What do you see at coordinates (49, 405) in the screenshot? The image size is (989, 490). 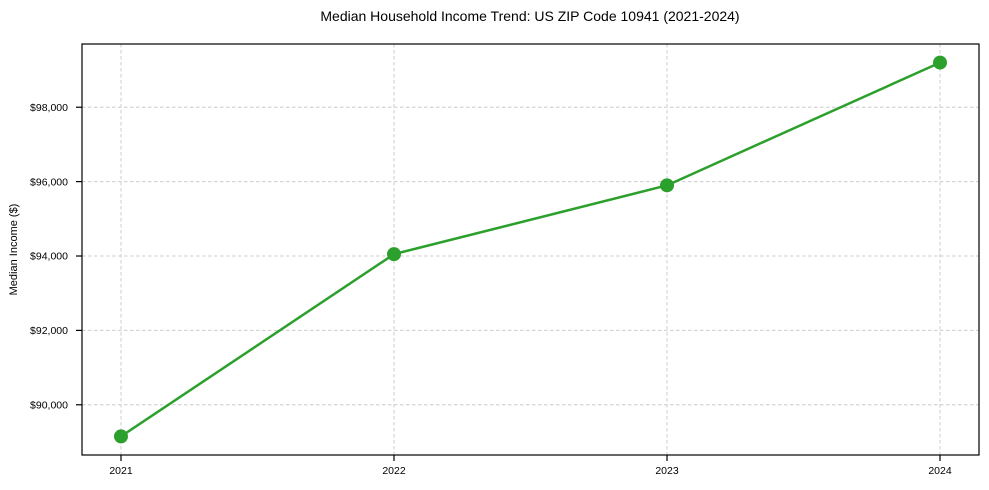 I see `y-tick-label: $90,000` at bounding box center [49, 405].